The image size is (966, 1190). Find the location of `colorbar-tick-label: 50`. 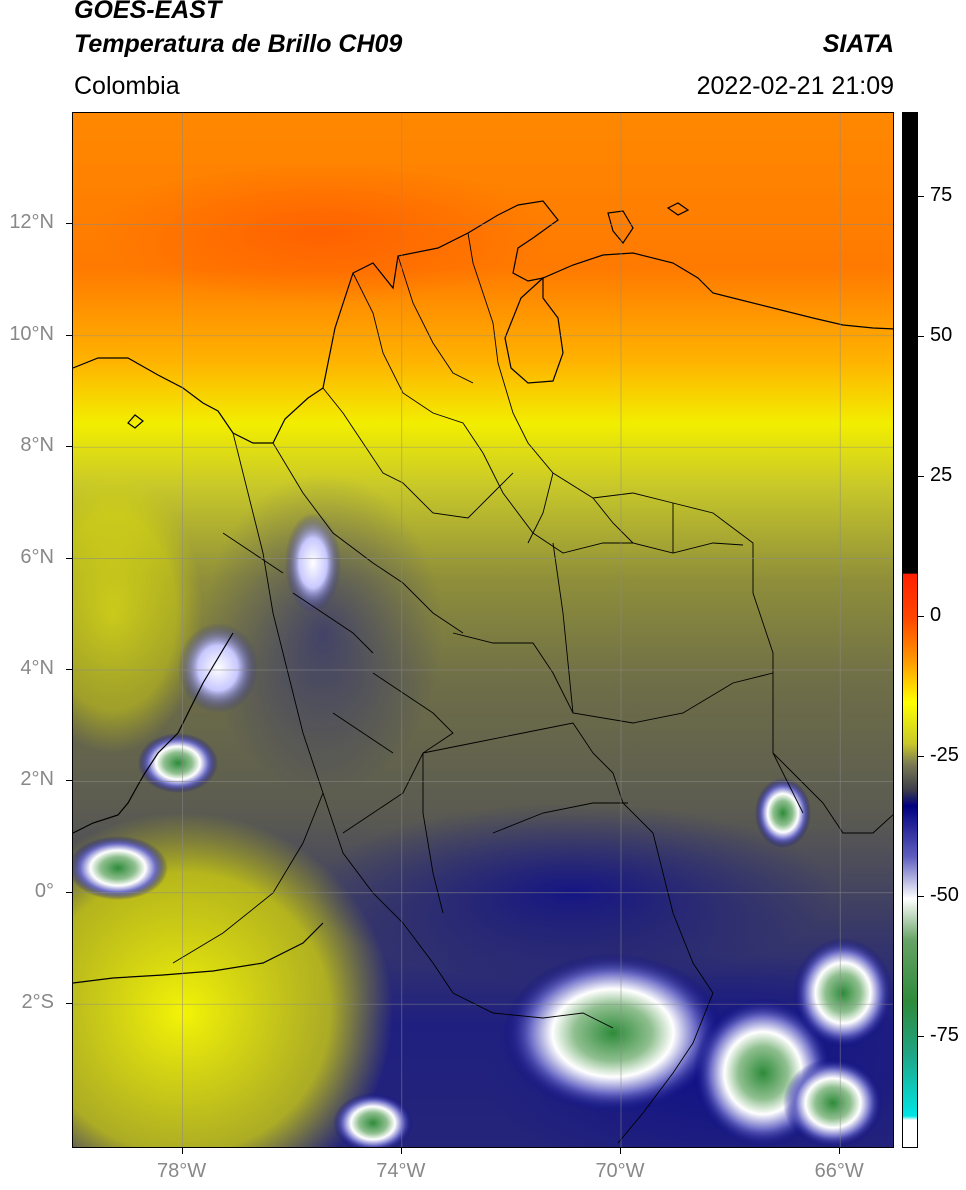

colorbar-tick-label: 50 is located at coordinates (941, 335).